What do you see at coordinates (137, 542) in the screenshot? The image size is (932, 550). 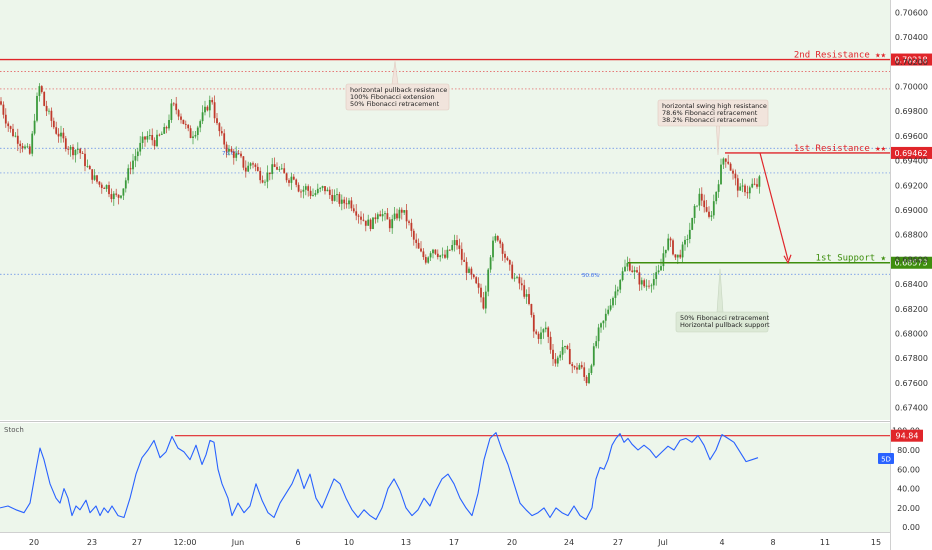 I see `time-tick-label: 27` at bounding box center [137, 542].